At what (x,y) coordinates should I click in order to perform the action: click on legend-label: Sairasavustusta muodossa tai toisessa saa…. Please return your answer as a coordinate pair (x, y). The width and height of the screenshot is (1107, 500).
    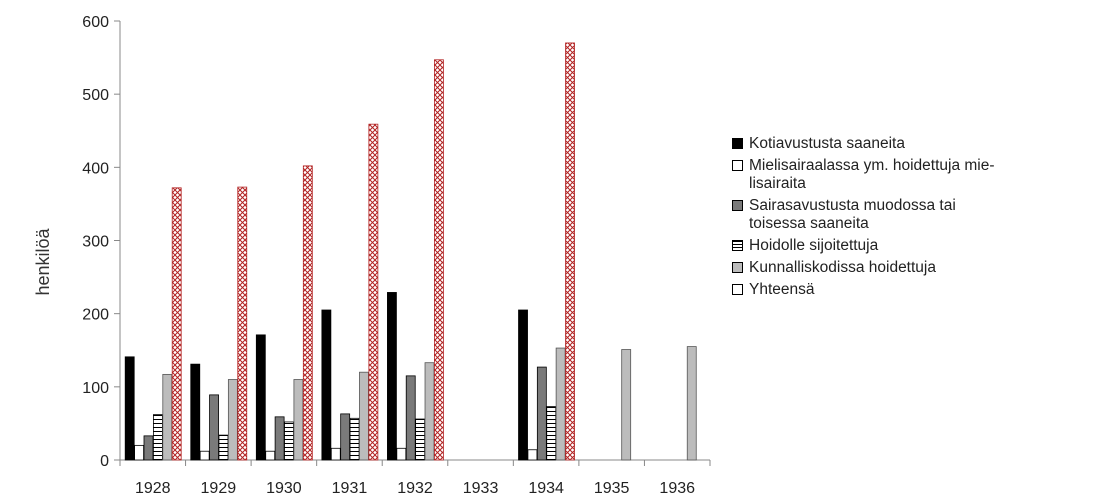
    Looking at the image, I should click on (852, 215).